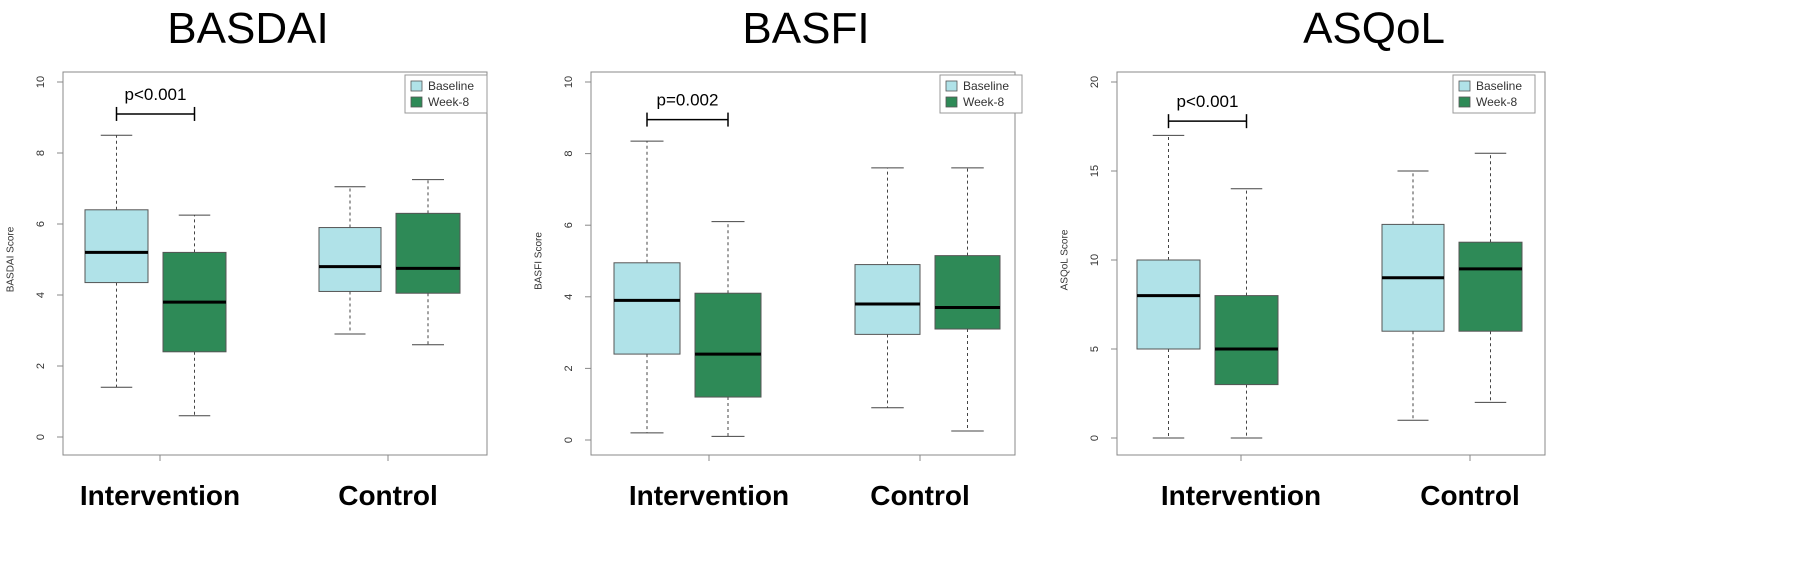 The height and width of the screenshot is (586, 1819). I want to click on chart-title: BASDAI, so click(247, 28).